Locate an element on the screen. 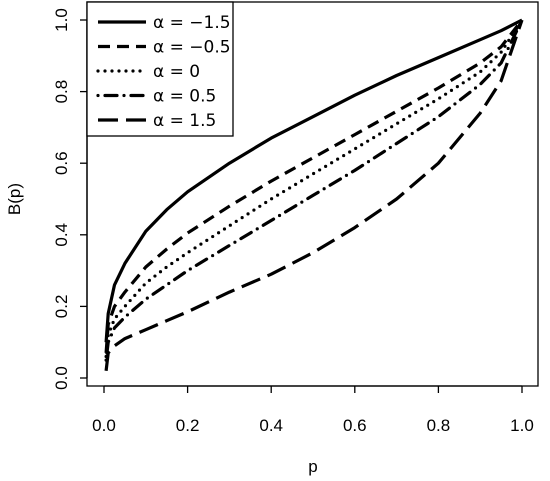 The width and height of the screenshot is (550, 481). legend-box is located at coordinates (160, 69).